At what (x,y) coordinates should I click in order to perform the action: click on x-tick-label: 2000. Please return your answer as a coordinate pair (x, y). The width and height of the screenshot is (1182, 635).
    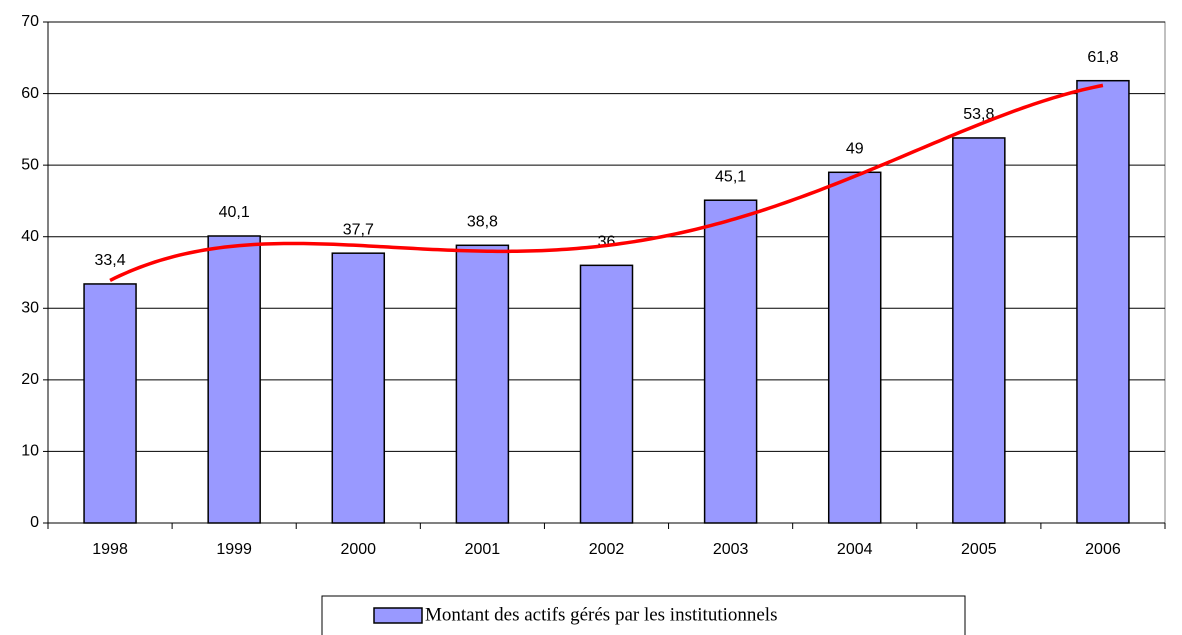
    Looking at the image, I should click on (358, 549).